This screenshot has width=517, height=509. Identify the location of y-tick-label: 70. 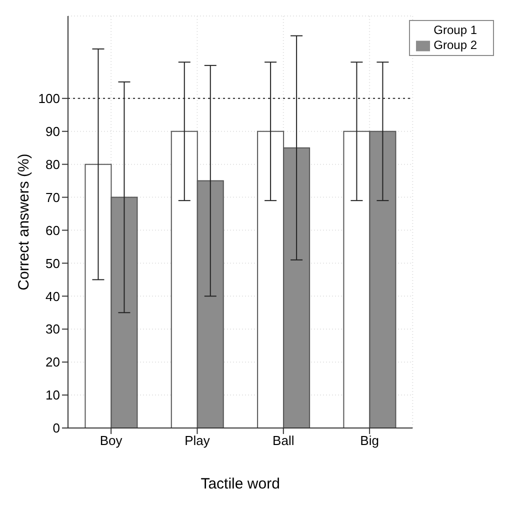
(53, 197).